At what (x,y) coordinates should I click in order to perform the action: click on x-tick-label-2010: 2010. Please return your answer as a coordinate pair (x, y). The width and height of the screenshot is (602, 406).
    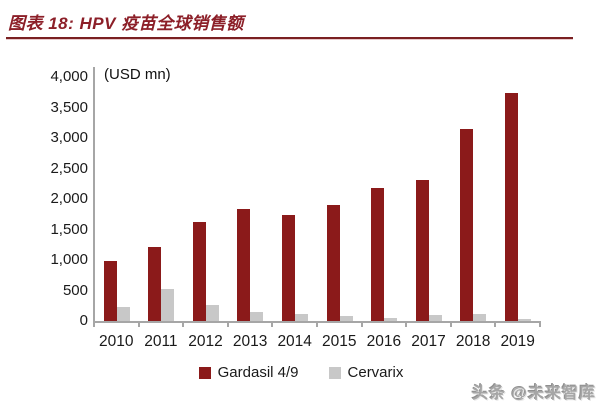
    Looking at the image, I should click on (116, 341).